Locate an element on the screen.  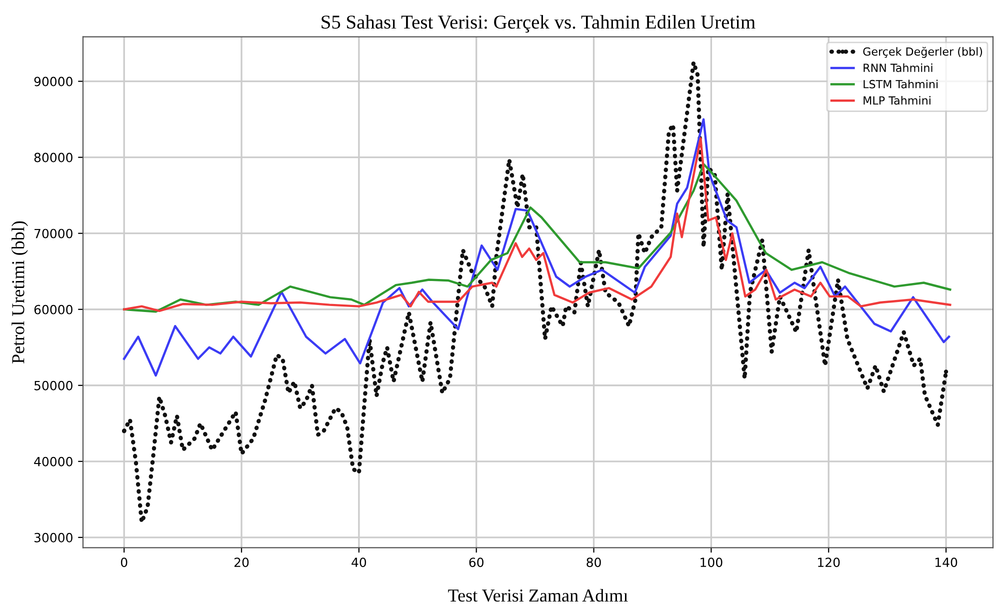
y-tick-label: 30000 is located at coordinates (53, 537).